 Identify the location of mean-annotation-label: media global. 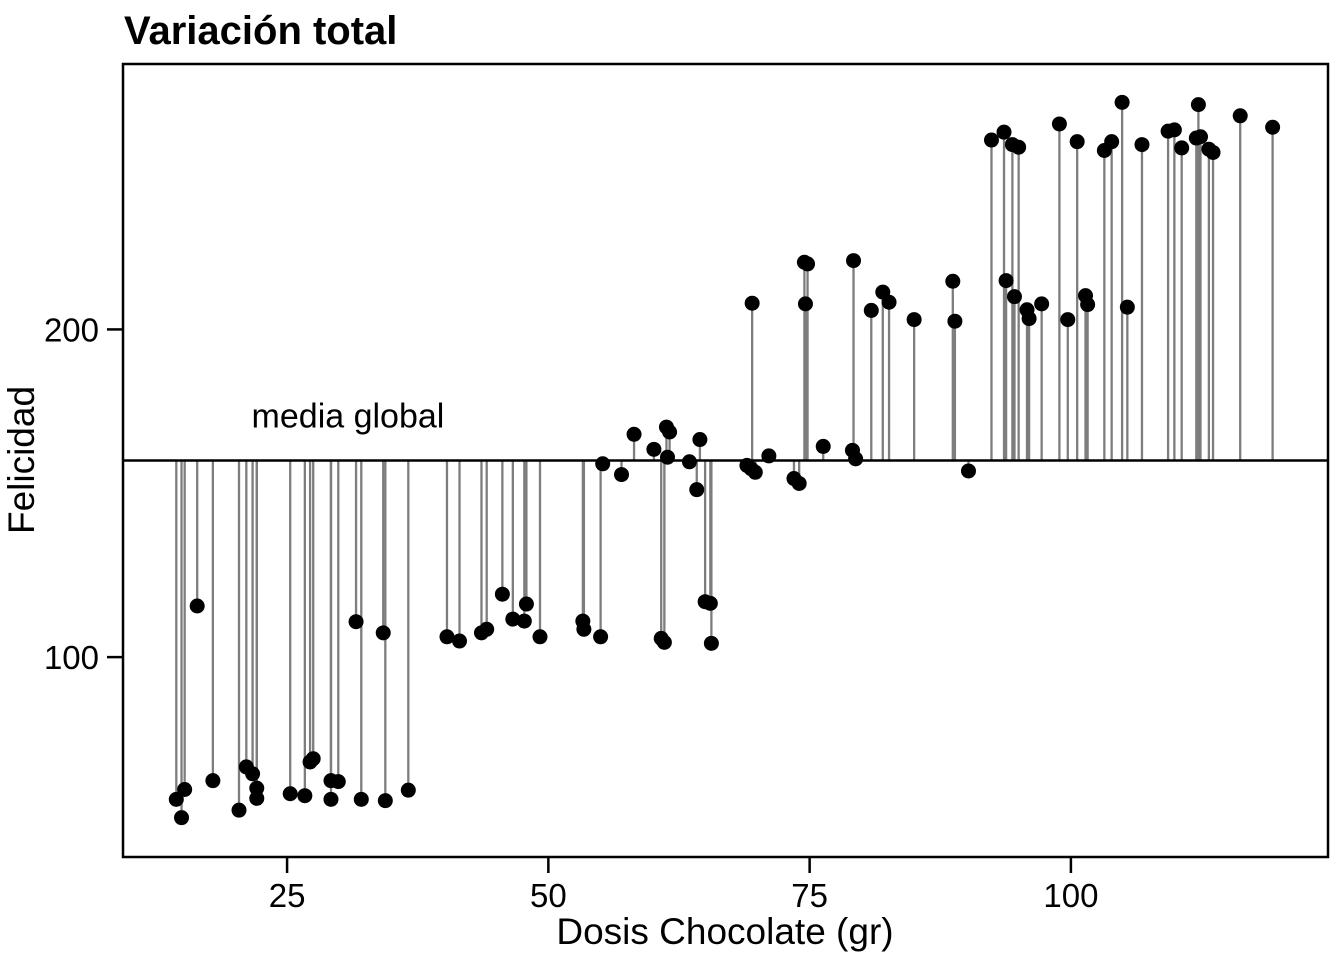
(348, 417).